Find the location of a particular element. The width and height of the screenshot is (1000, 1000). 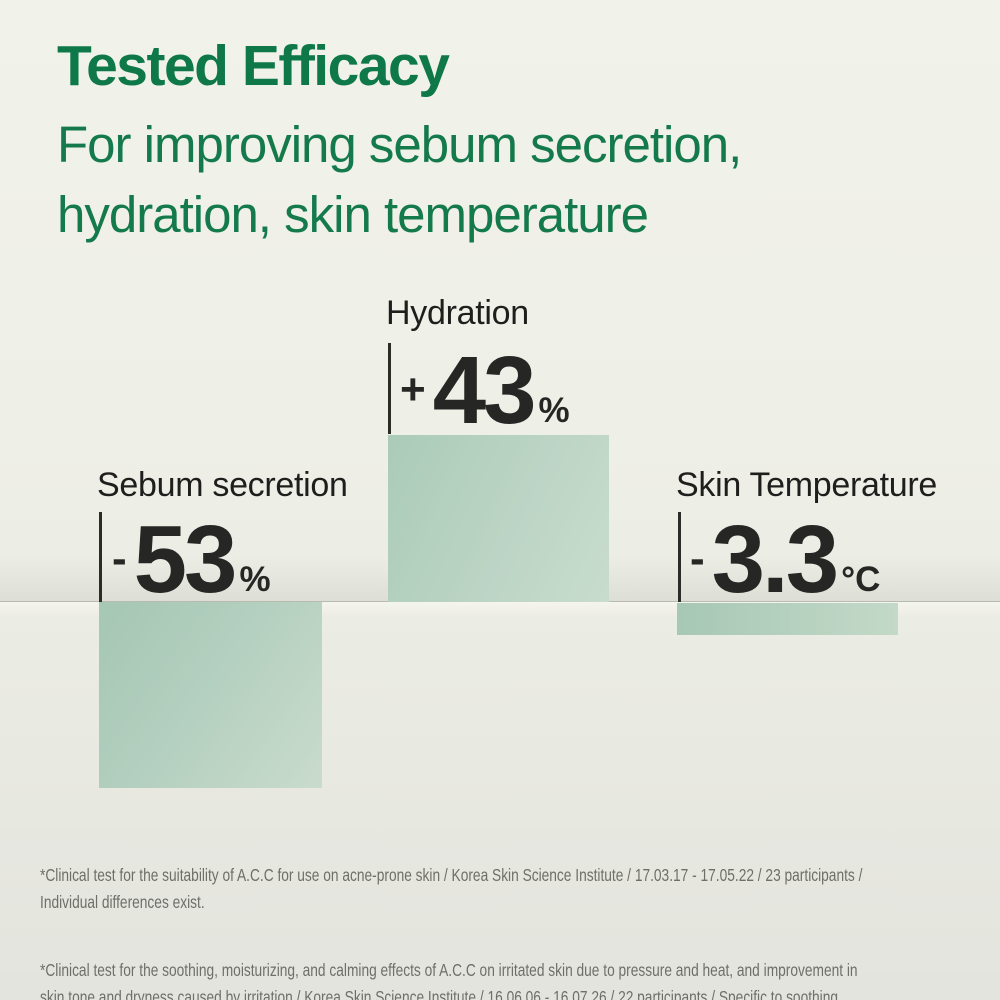

stat-number: 43 is located at coordinates (484, 391).